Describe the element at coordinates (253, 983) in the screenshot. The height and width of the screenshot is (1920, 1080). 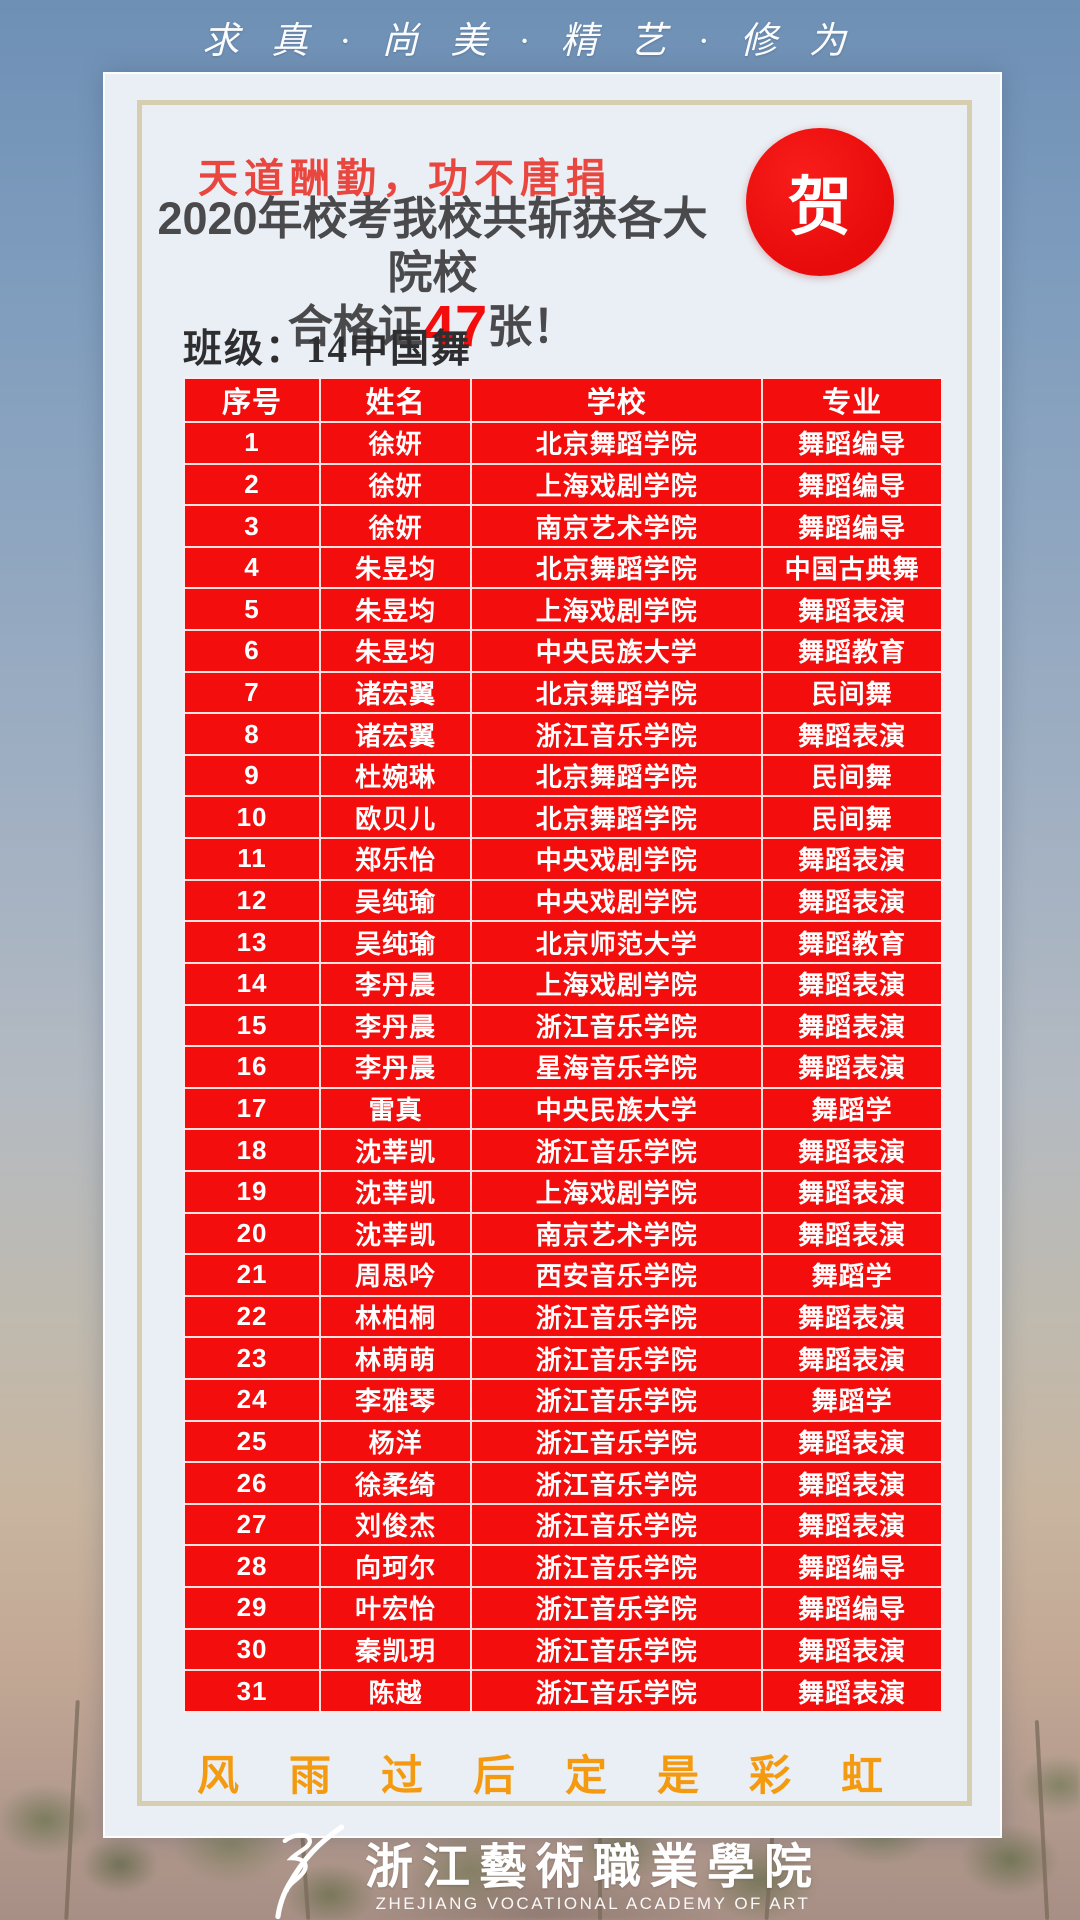
I see `table-cell: 14` at that location.